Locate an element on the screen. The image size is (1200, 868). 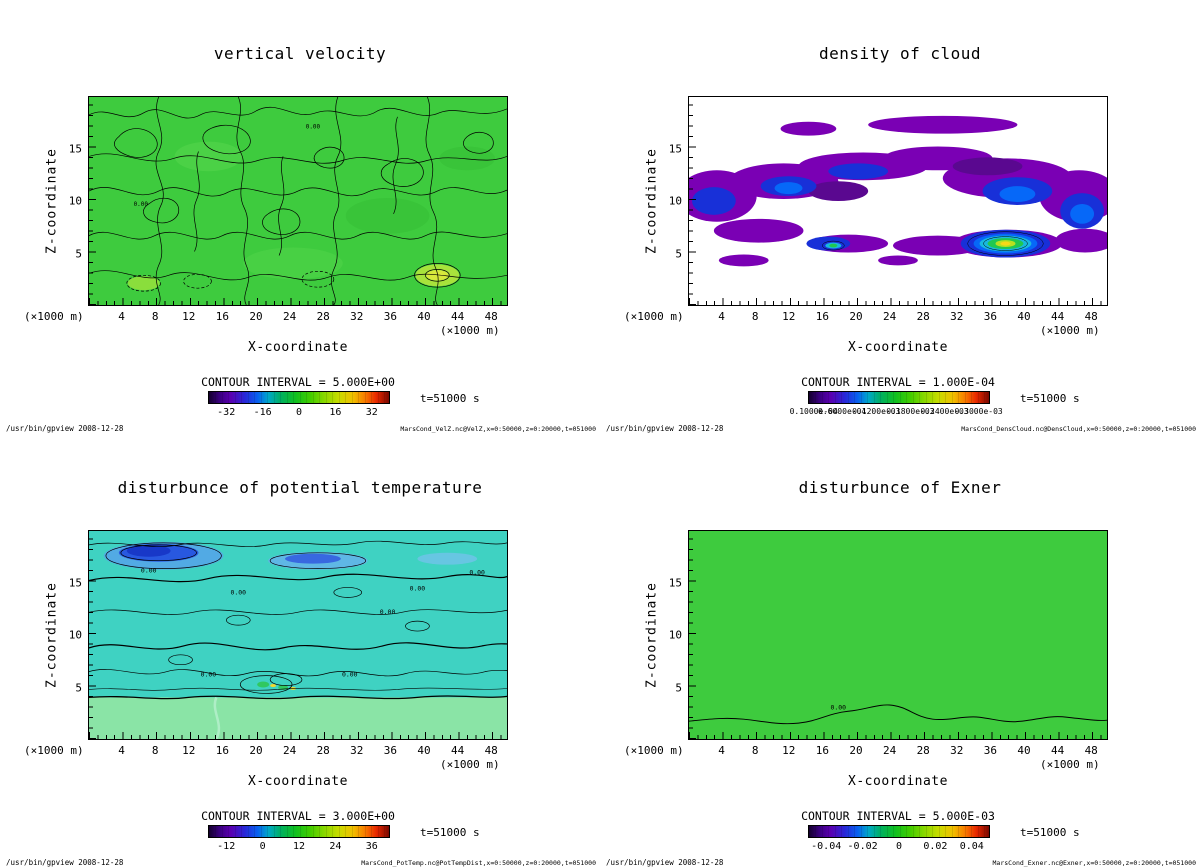
contour-plot-canvas is located at coordinates (898, 201).